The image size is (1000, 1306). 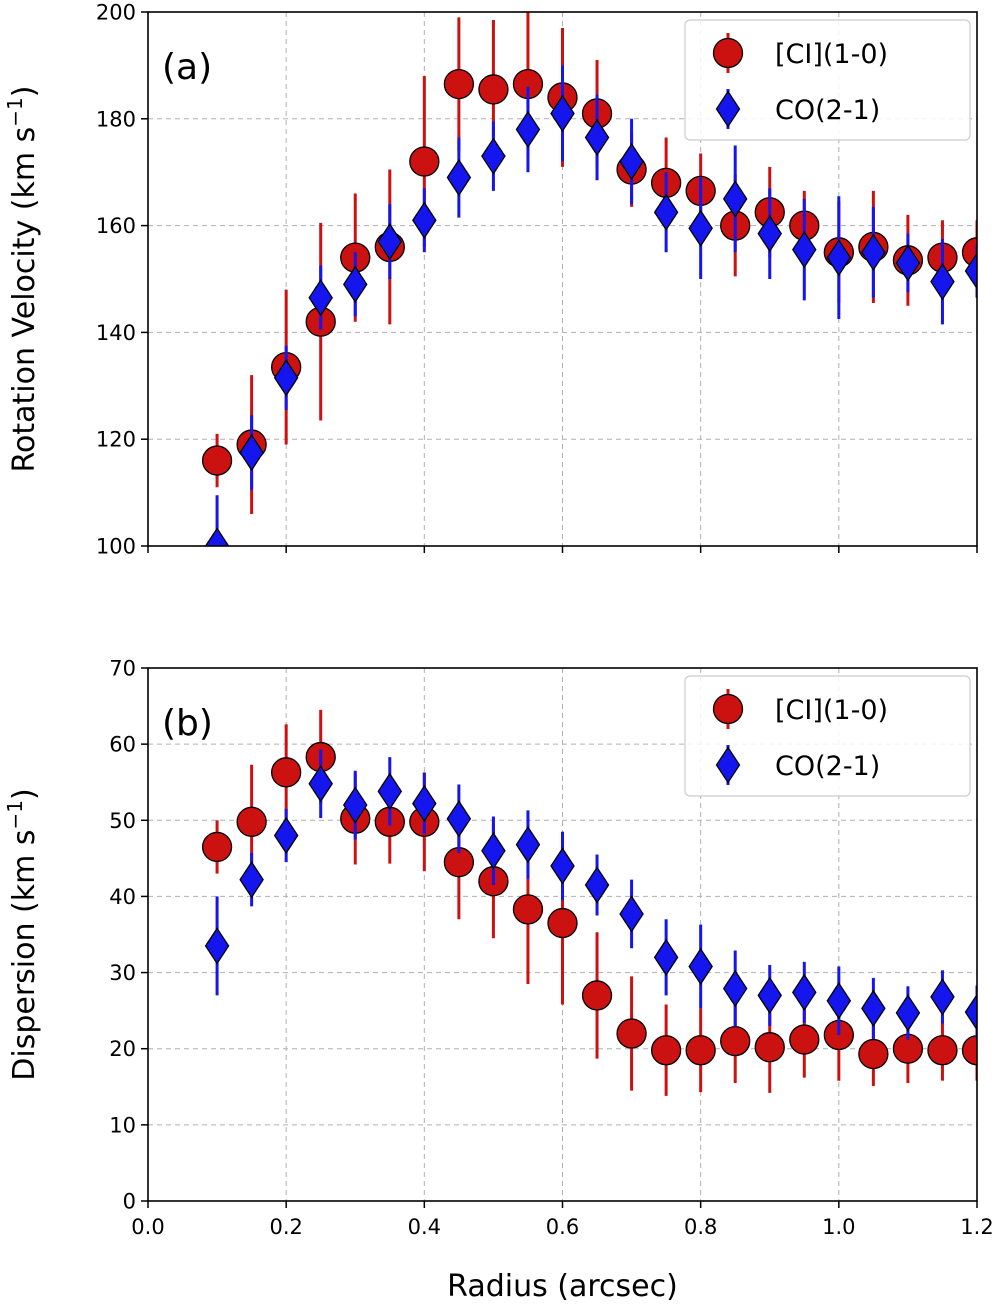 I want to click on panel-b-y-axis-label: Dispersion (km s−1), so click(x=22, y=934).